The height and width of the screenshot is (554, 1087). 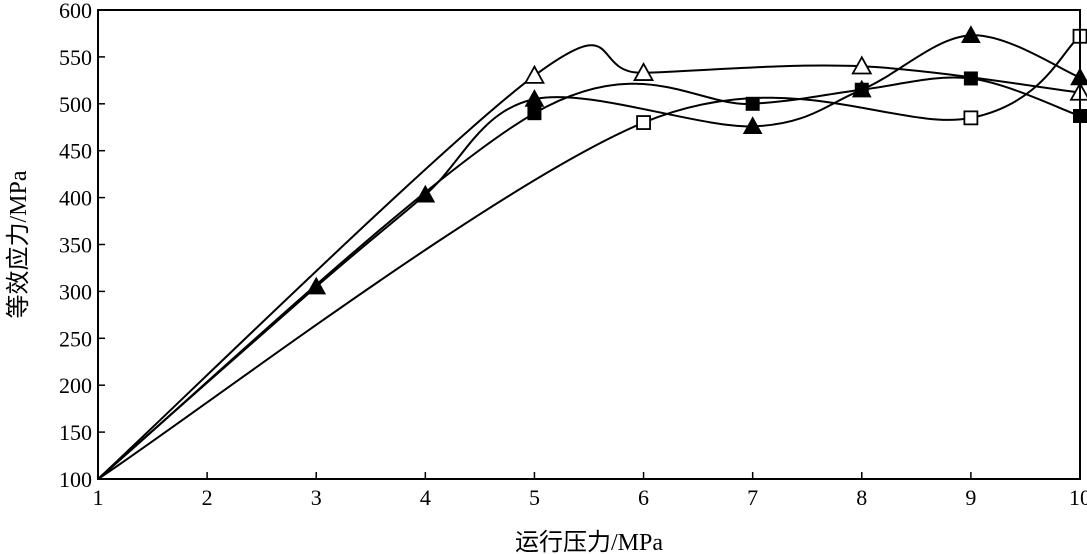 I want to click on x-tick-label: 6, so click(x=643, y=497).